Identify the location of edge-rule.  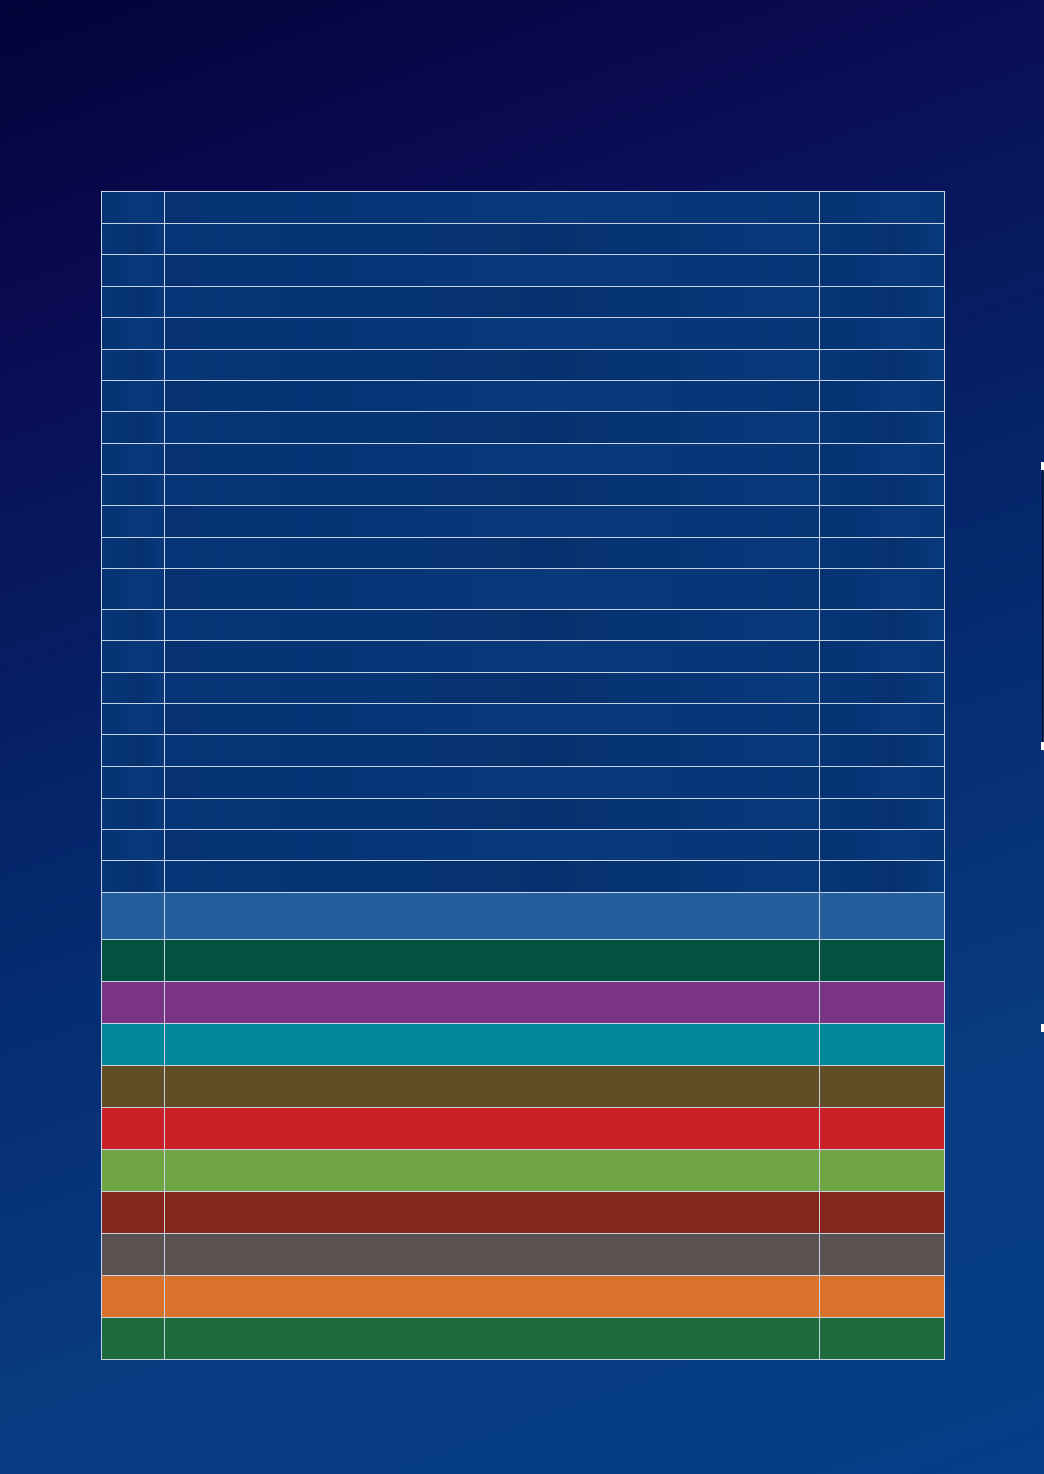
(1042, 606).